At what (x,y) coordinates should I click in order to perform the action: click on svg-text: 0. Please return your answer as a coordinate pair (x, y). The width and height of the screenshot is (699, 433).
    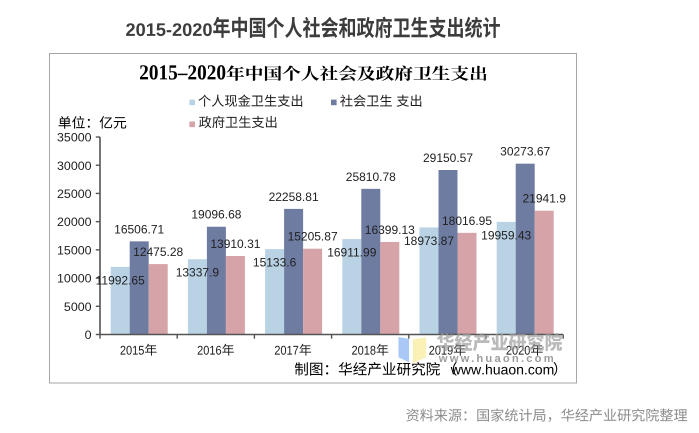
    Looking at the image, I should click on (88, 335).